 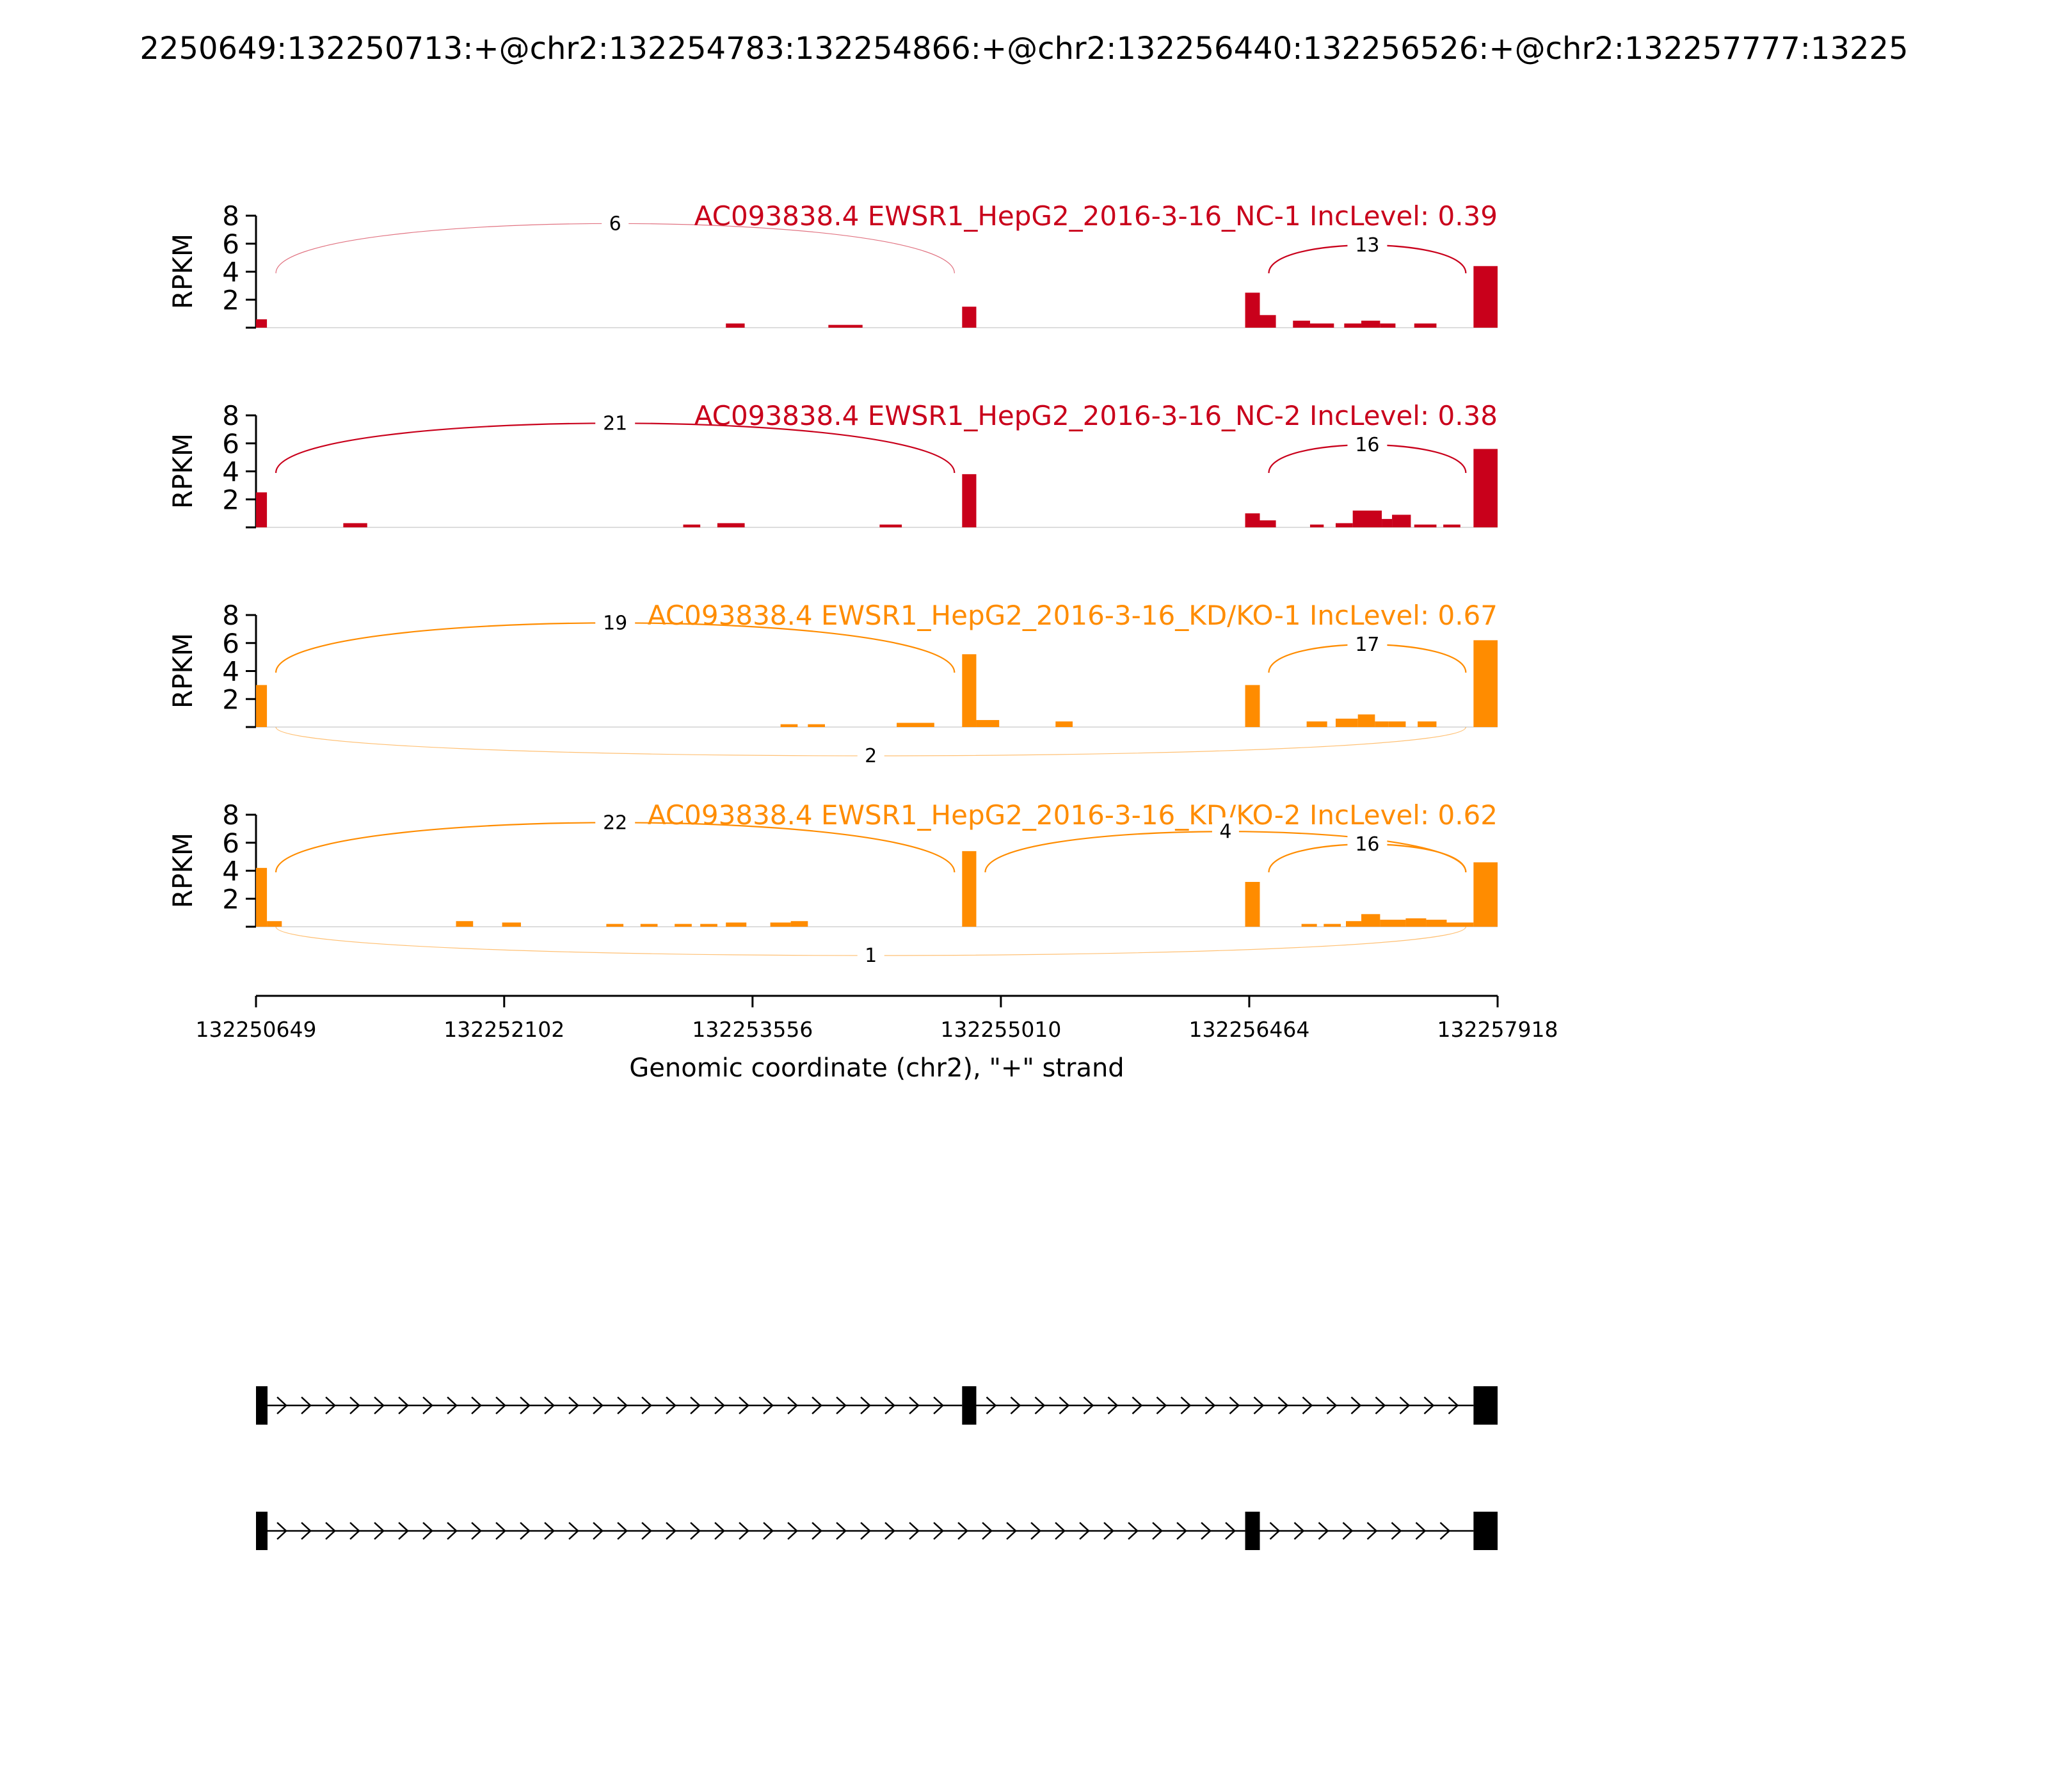 I want to click on x-axis-label: Genomic coordinate (chr2), "+" strand, so click(x=876, y=1068).